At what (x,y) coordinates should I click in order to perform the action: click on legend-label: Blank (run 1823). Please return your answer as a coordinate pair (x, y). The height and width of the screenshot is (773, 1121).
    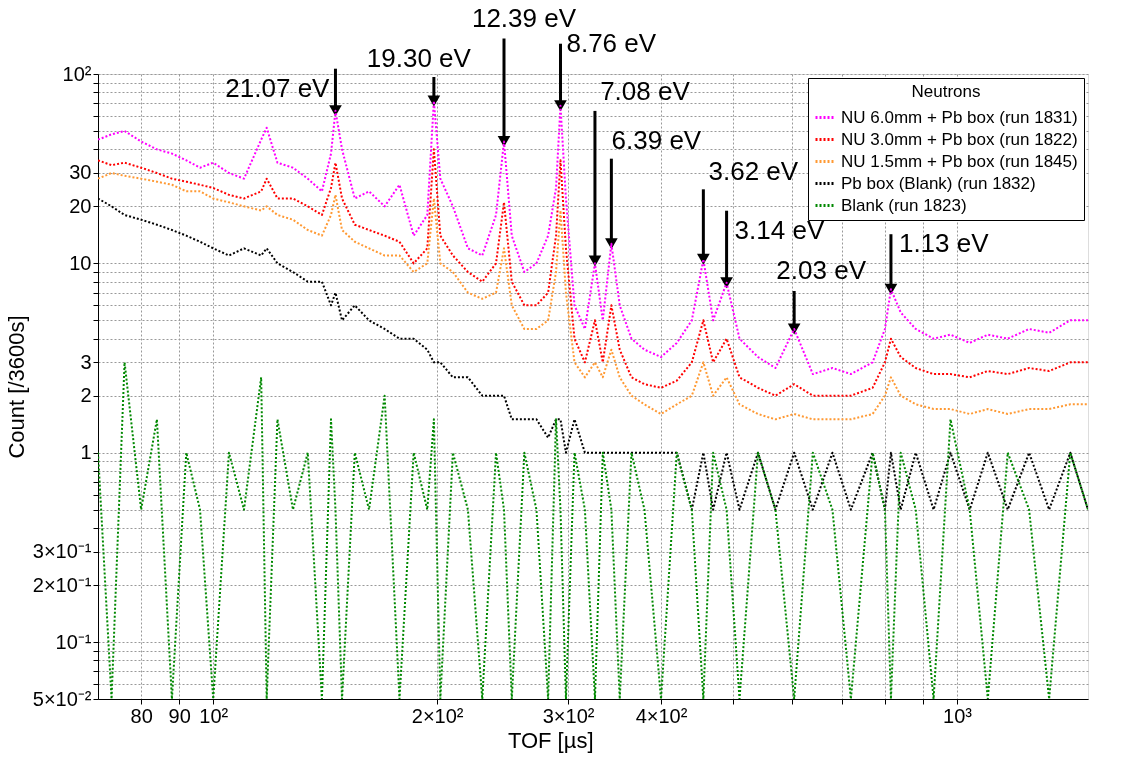
    Looking at the image, I should click on (904, 205).